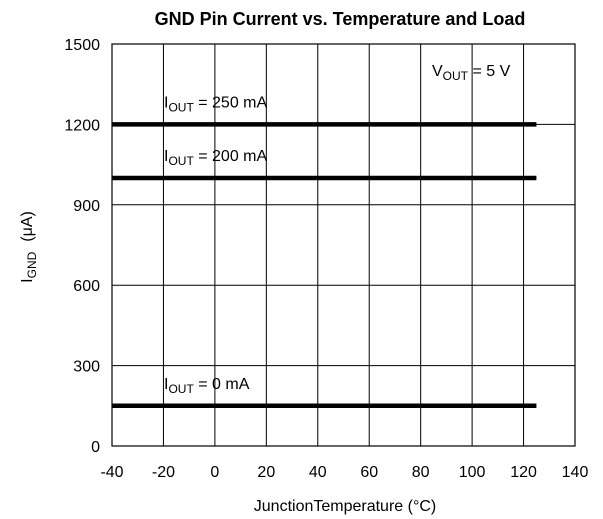 The height and width of the screenshot is (519, 603). Describe the element at coordinates (369, 472) in the screenshot. I see `x-tick-label: 60` at that location.